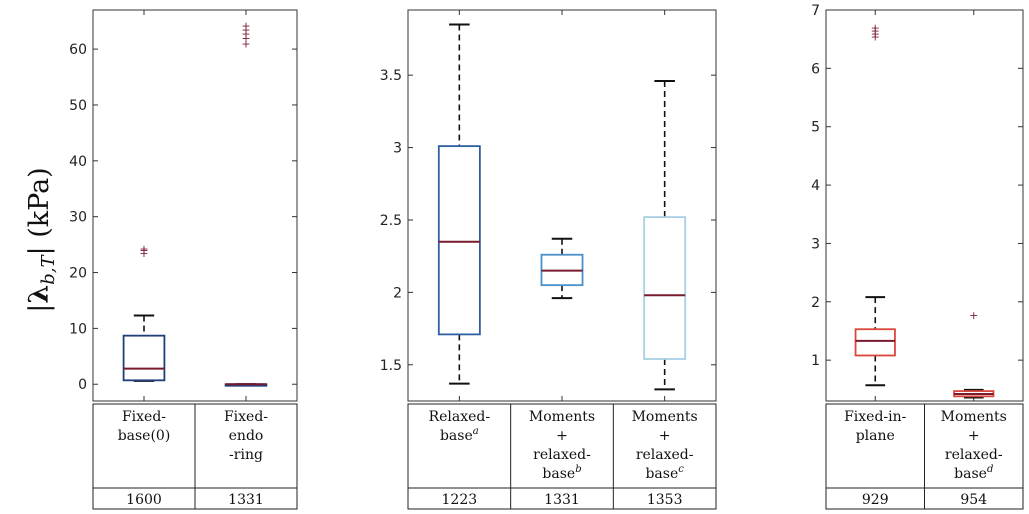 This screenshot has height=514, width=1029. Describe the element at coordinates (41, 239) in the screenshot. I see `svg-text: |λb,T| (kPa)` at that location.